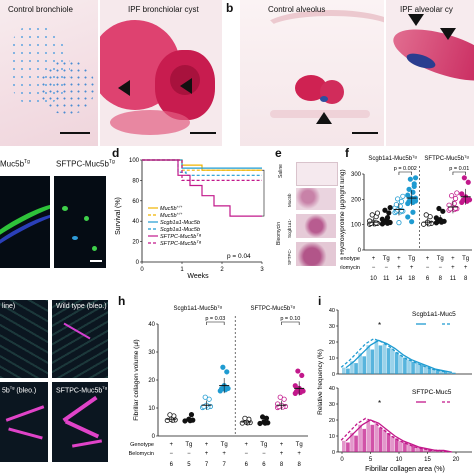 The width and height of the screenshot is (474, 474). Describe the element at coordinates (392, 158) in the screenshot. I see `f-group-label: Scgb1a1-Muc5bTg` at that location.